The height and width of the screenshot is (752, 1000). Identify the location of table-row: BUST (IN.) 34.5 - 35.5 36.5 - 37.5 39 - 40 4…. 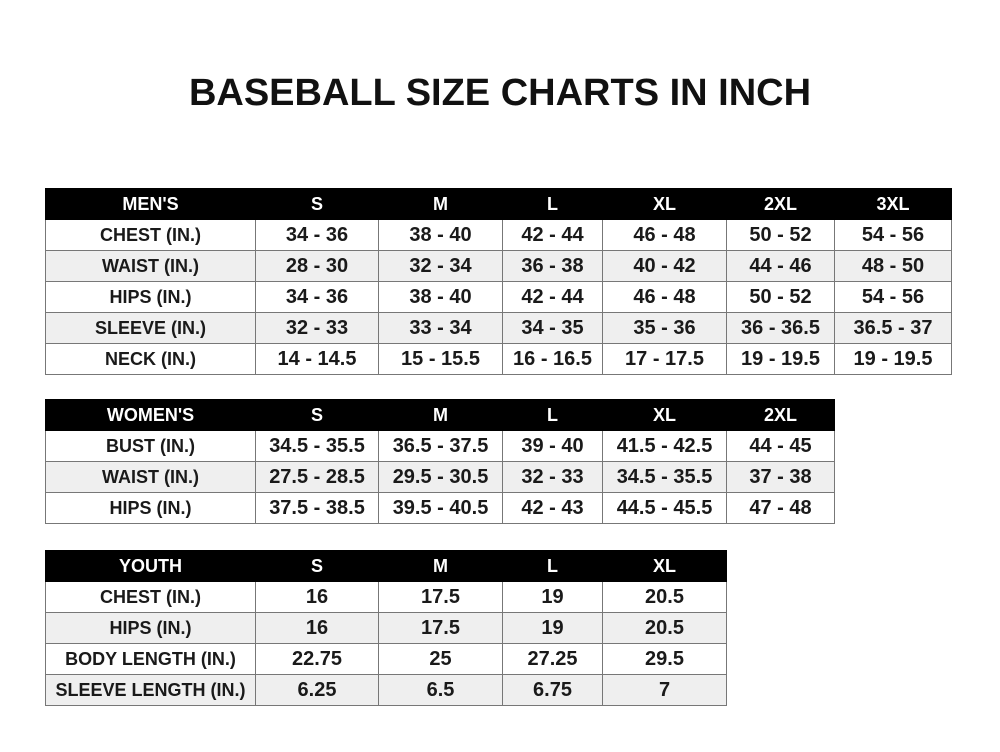
(440, 446).